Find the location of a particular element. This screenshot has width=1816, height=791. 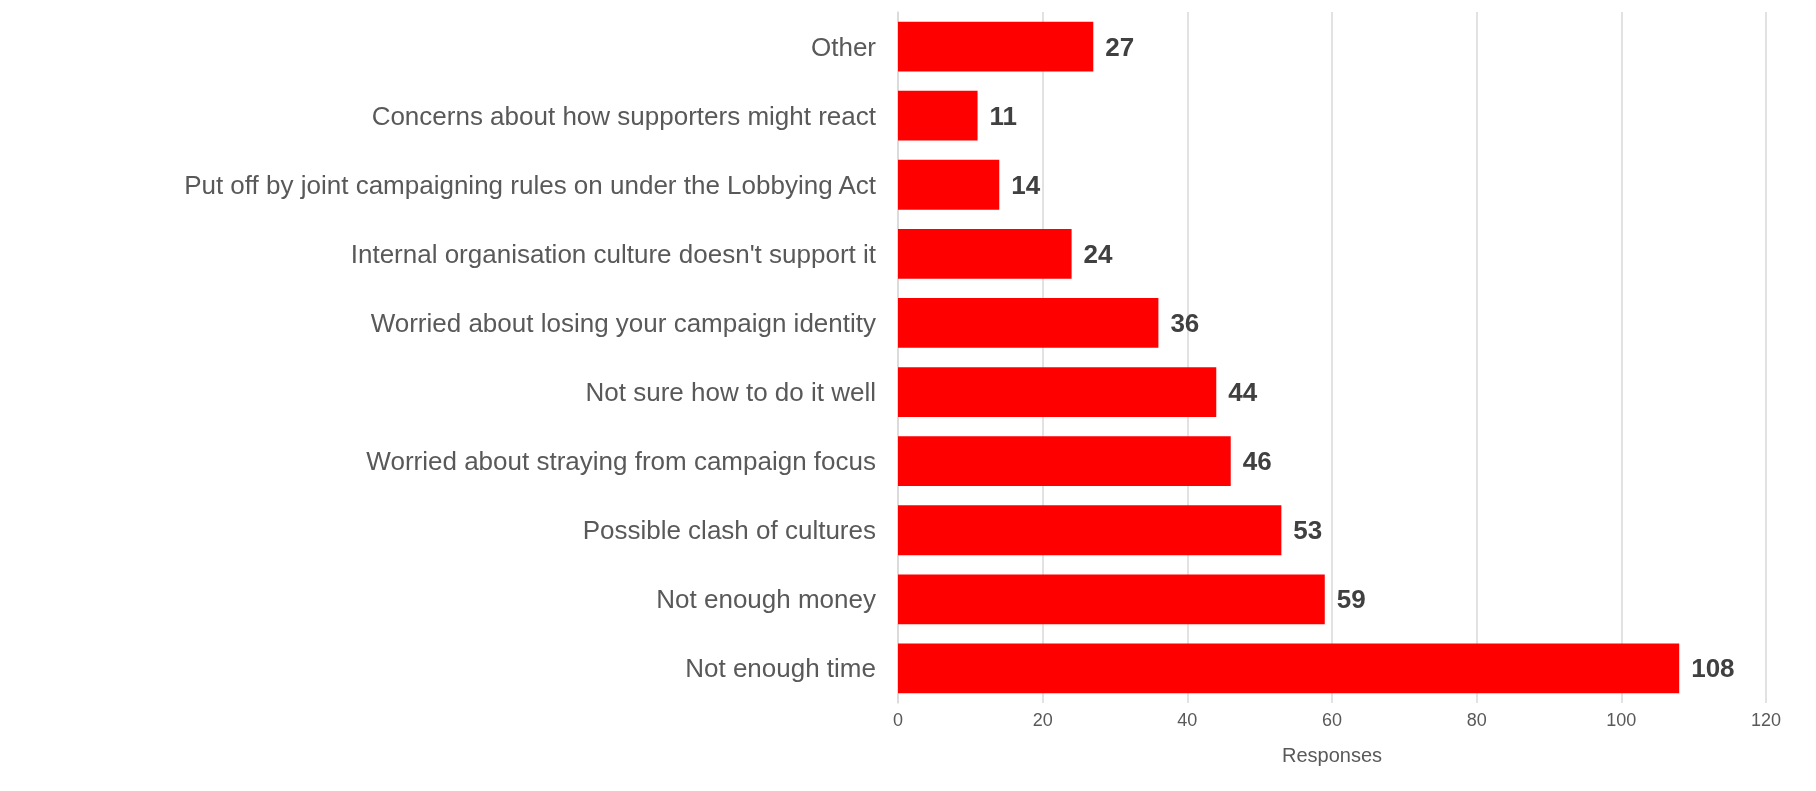

y-tick-label: Other is located at coordinates (843, 46).